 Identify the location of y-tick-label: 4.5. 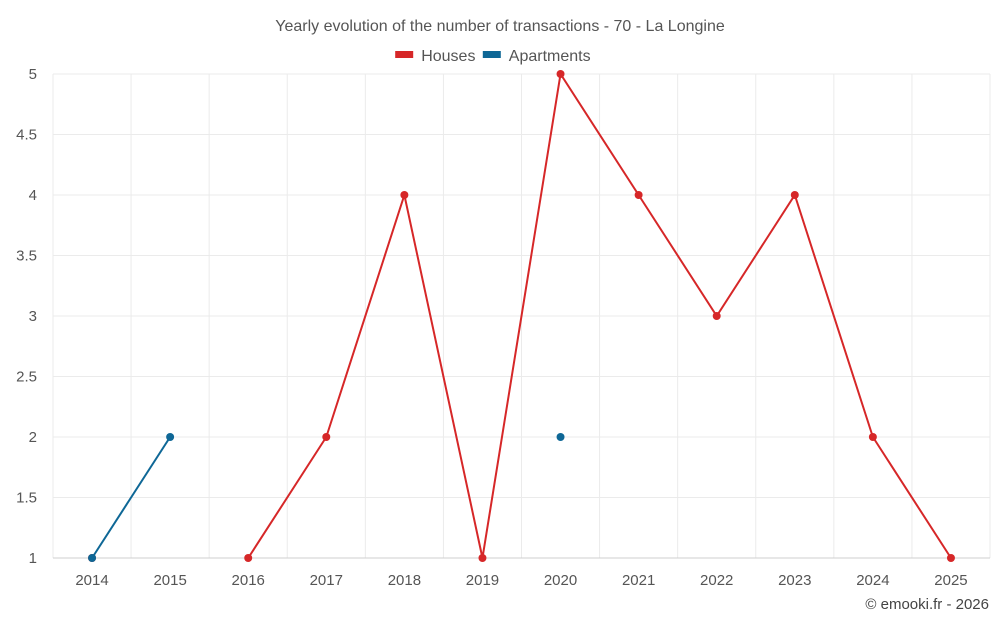
(26, 135).